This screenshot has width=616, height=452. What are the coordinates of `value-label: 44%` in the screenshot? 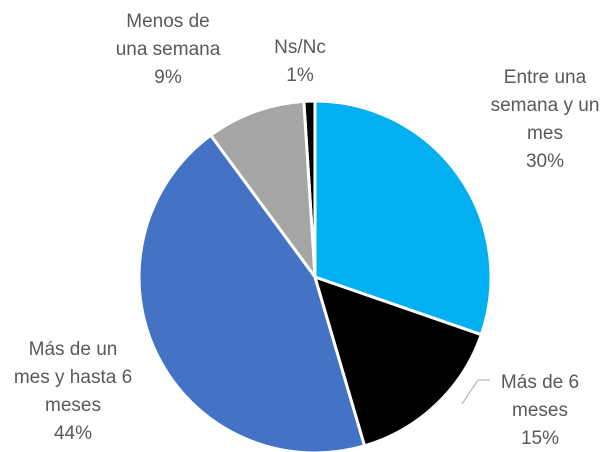 It's located at (73, 433).